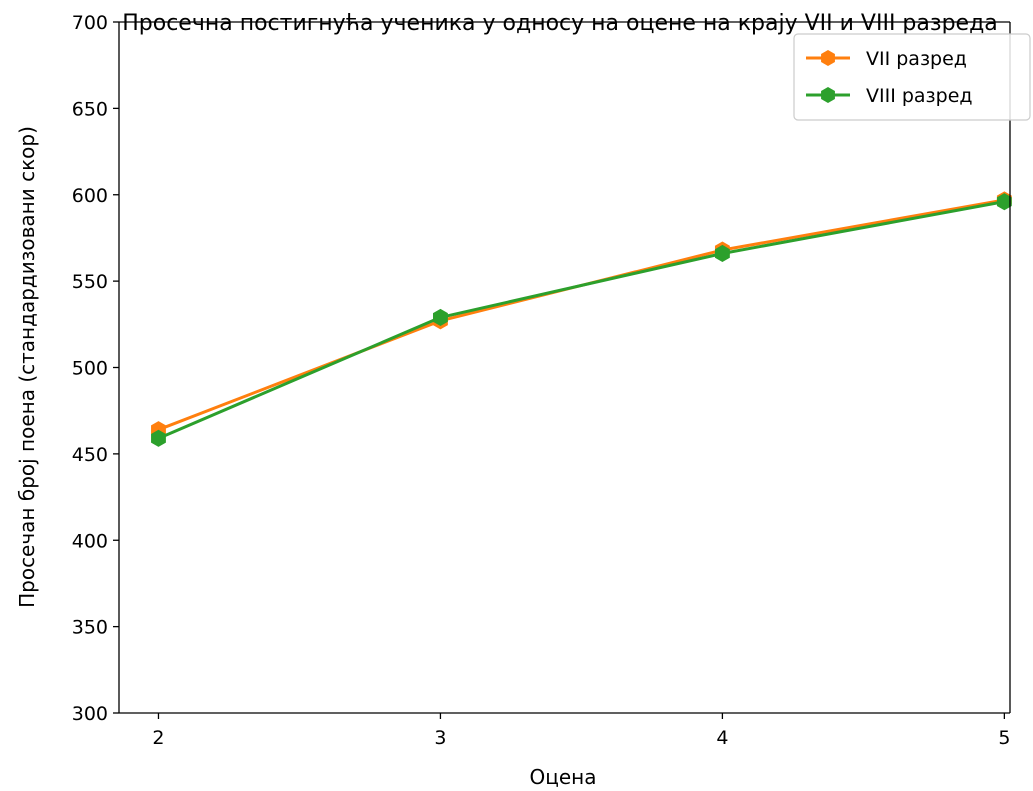  Describe the element at coordinates (90, 23) in the screenshot. I see `y-tick-label: 700` at that location.